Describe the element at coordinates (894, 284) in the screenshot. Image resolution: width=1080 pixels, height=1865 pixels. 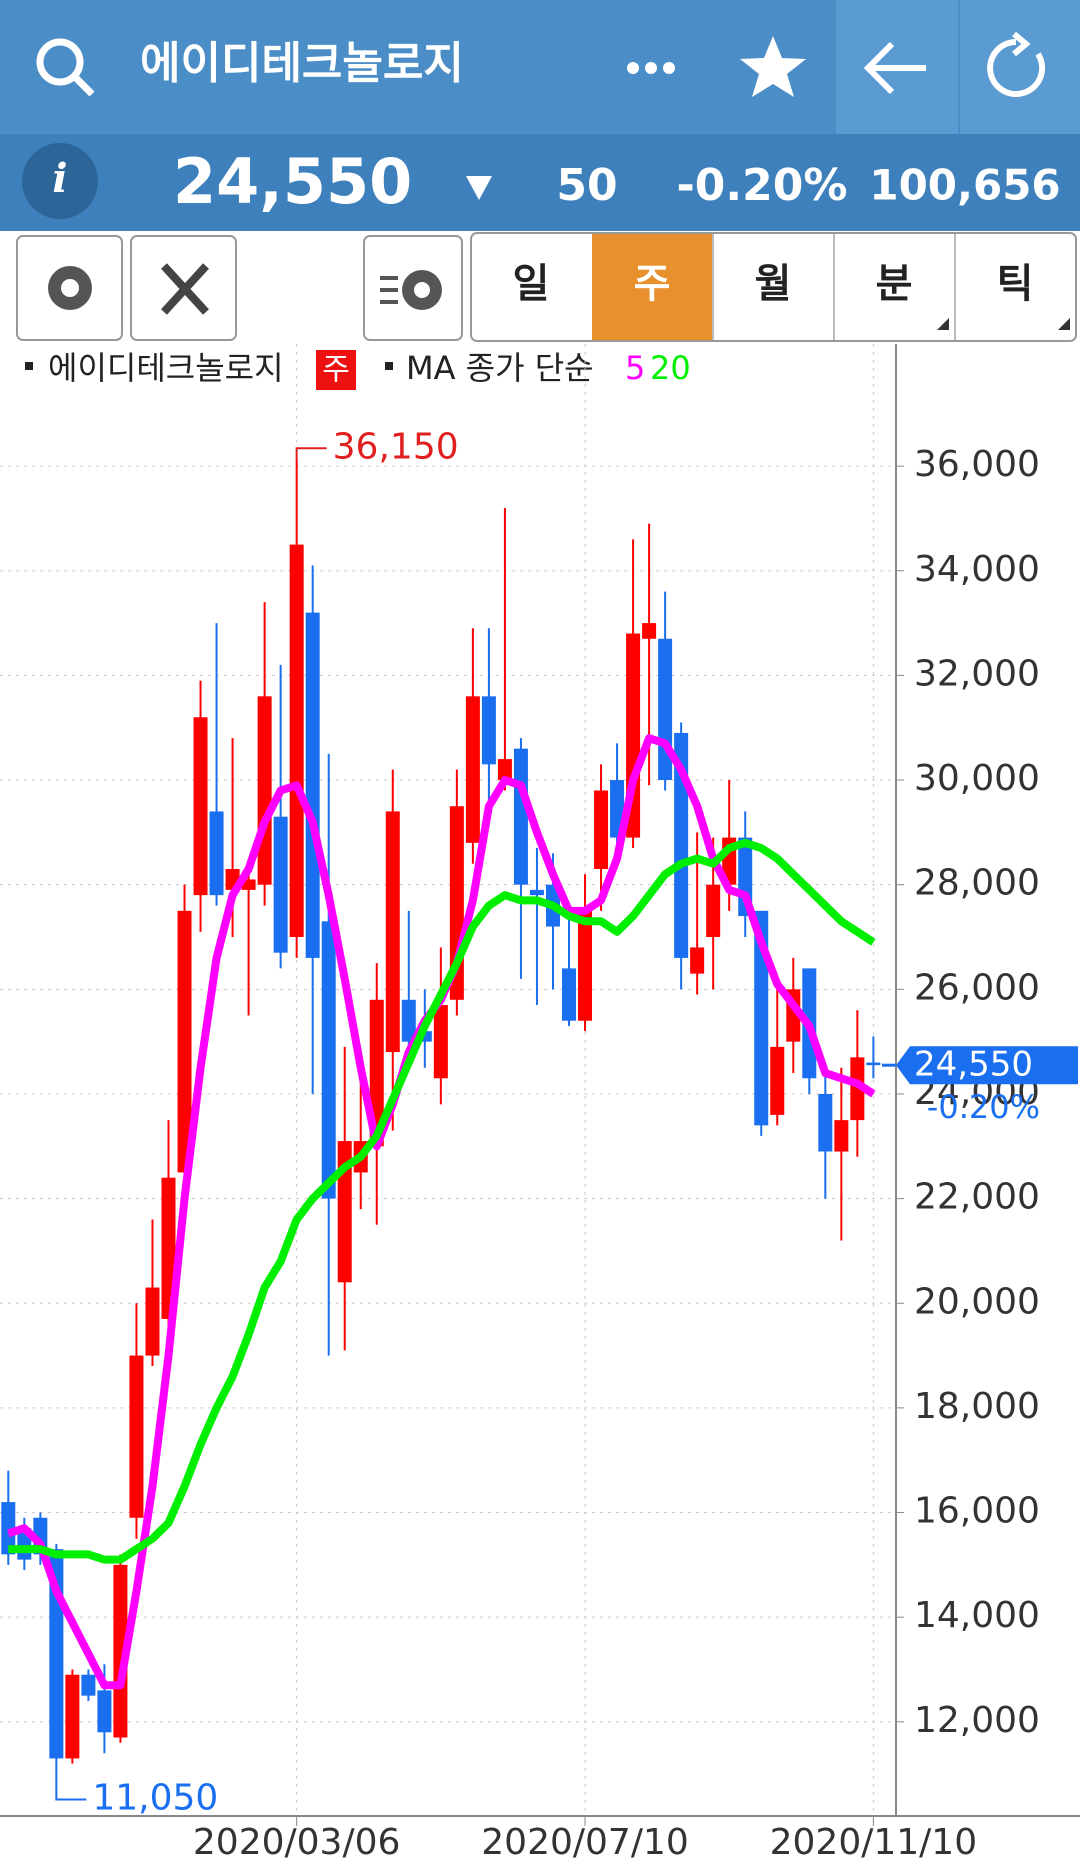
I see `period-tab: 분` at that location.